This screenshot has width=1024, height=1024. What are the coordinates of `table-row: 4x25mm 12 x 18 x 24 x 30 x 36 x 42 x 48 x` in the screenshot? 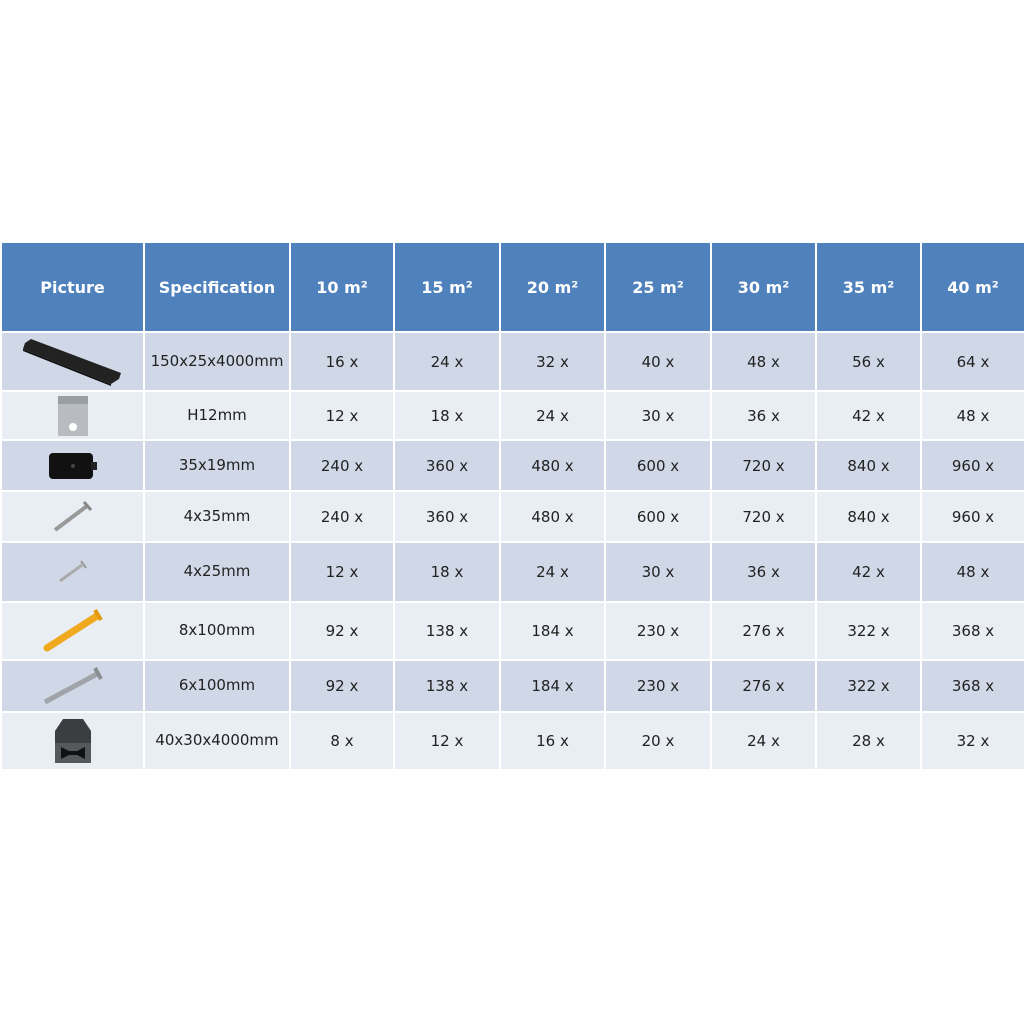 It's located at (512, 572).